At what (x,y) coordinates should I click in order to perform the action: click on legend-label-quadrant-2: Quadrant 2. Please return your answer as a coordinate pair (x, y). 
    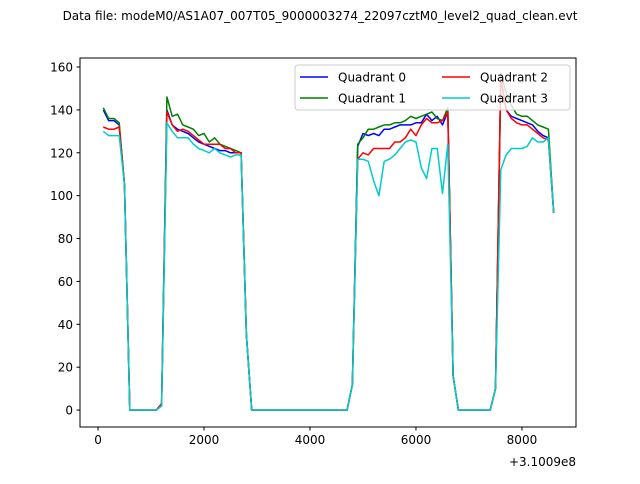
    Looking at the image, I should click on (514, 78).